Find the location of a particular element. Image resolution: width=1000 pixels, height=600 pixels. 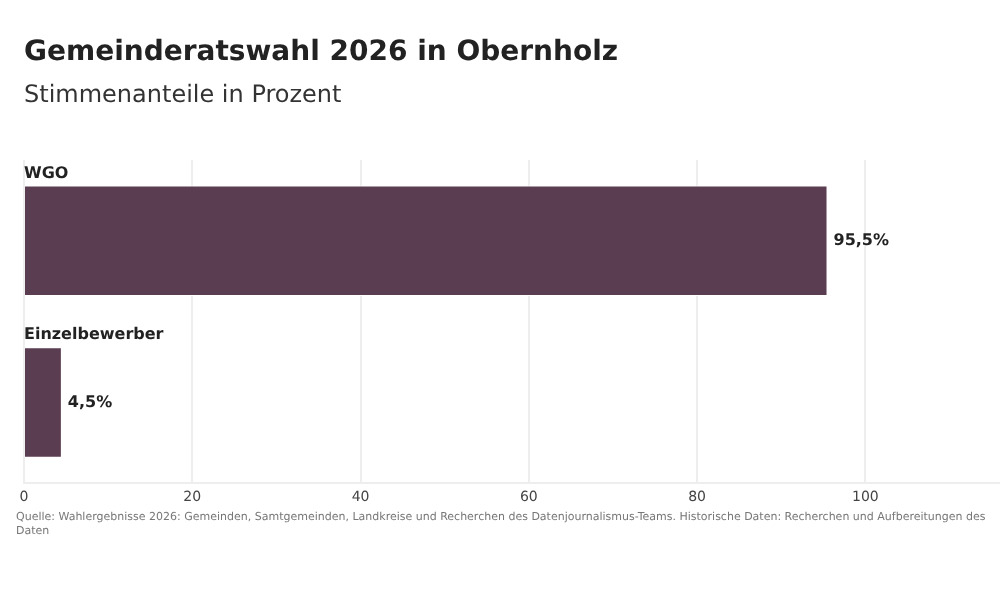

data-label: 95,5% is located at coordinates (861, 239).